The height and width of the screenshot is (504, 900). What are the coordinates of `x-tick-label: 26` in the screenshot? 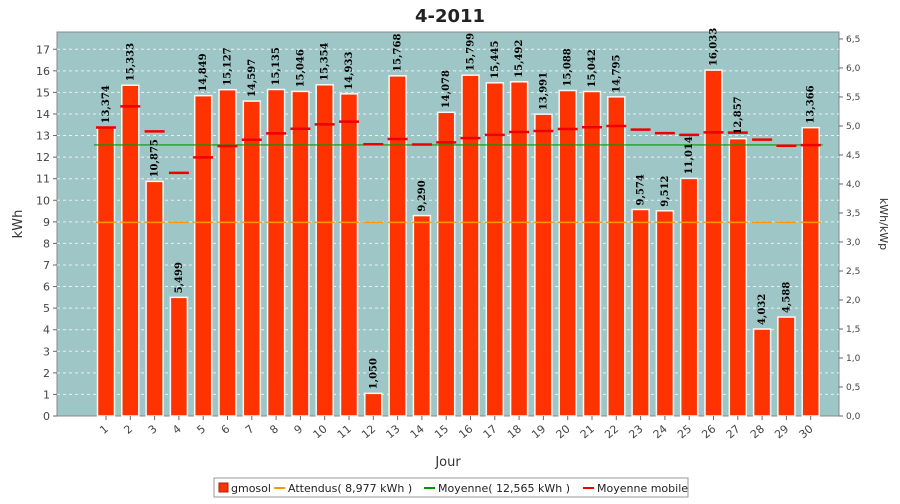 It's located at (708, 431).